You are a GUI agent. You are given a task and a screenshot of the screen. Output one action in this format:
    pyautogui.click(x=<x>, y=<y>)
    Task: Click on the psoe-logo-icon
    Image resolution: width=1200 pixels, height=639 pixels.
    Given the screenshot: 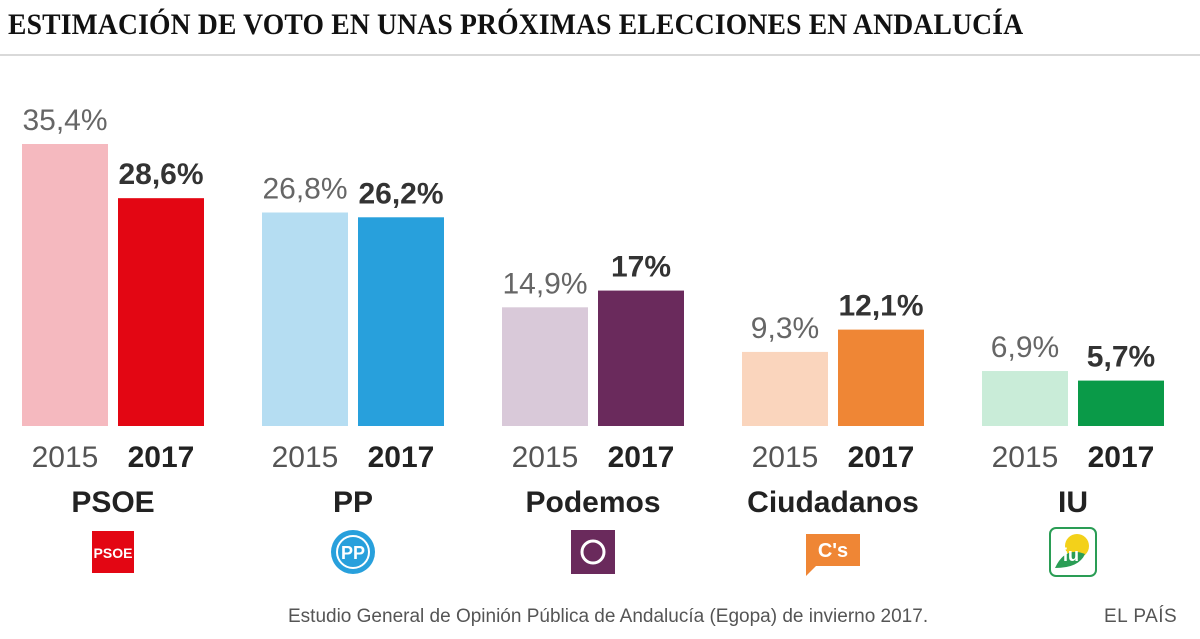 What is the action you would take?
    pyautogui.click(x=113, y=552)
    